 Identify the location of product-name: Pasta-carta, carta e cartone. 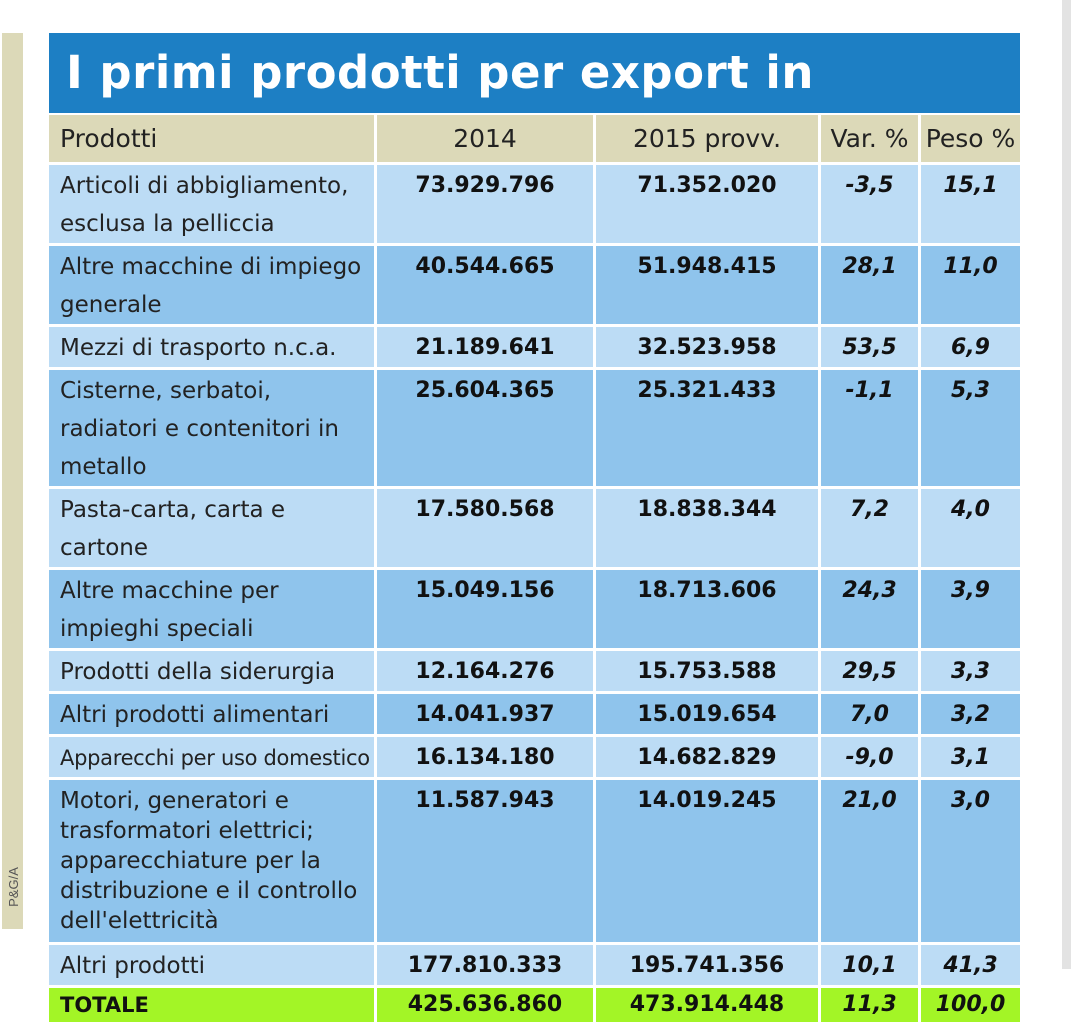
(211, 528).